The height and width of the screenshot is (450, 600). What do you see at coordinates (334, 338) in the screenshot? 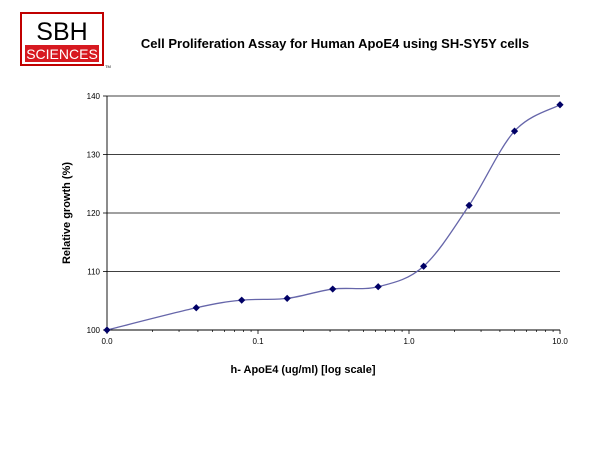
I see `x-axis-ticks: 0.0 0.1 1.0 10.0` at bounding box center [334, 338].